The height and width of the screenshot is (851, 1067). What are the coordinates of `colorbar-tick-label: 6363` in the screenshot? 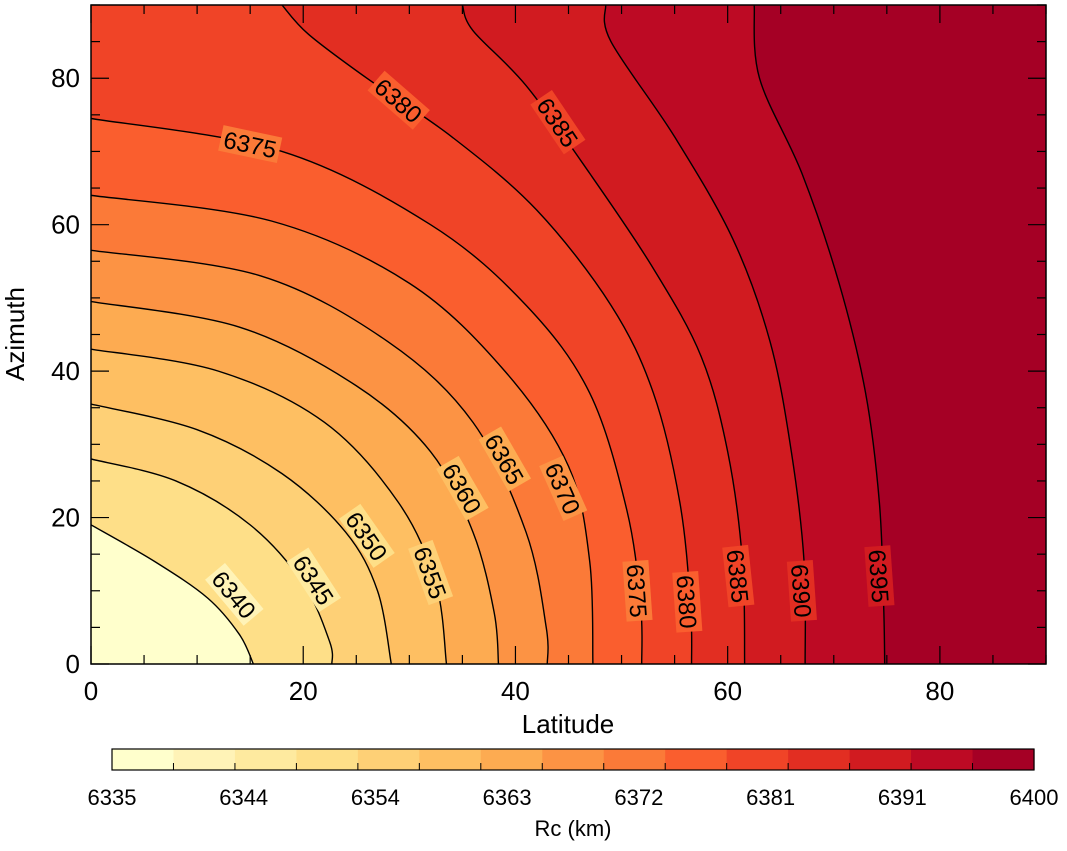 It's located at (507, 797).